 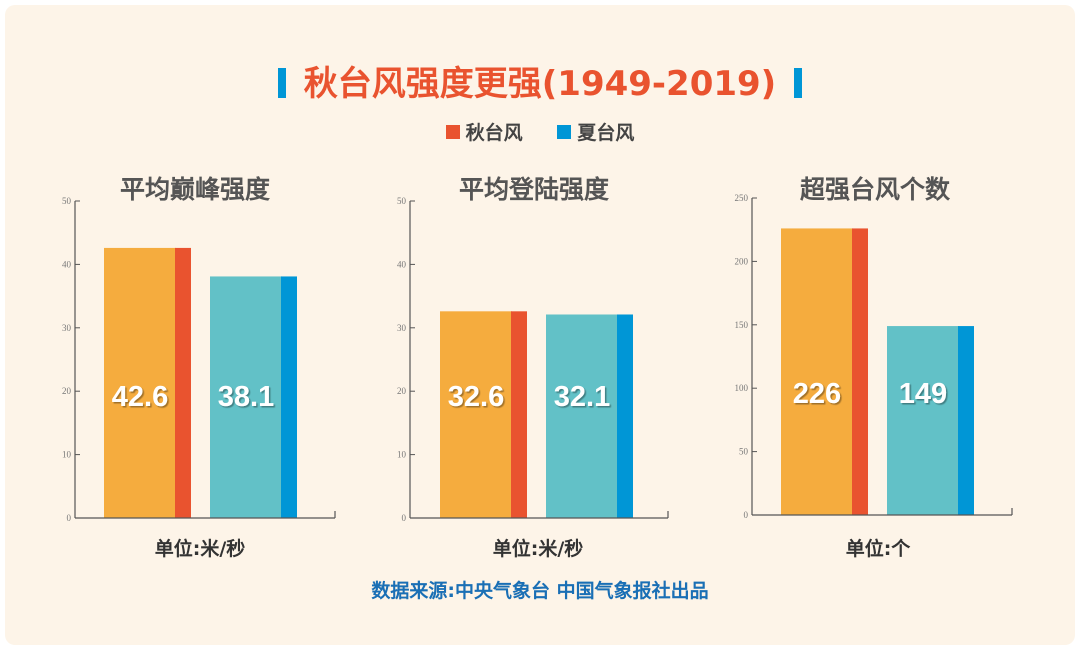 What do you see at coordinates (540, 84) in the screenshot?
I see `title-text: 秋台风强度更强(1949-2019)` at bounding box center [540, 84].